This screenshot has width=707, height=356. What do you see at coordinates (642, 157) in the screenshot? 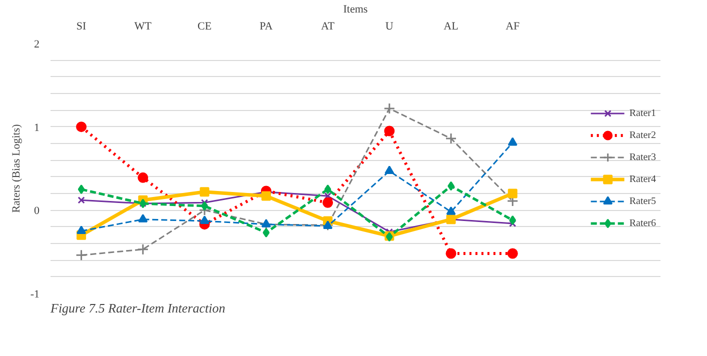
I see `legend-label: Rater3` at bounding box center [642, 157].